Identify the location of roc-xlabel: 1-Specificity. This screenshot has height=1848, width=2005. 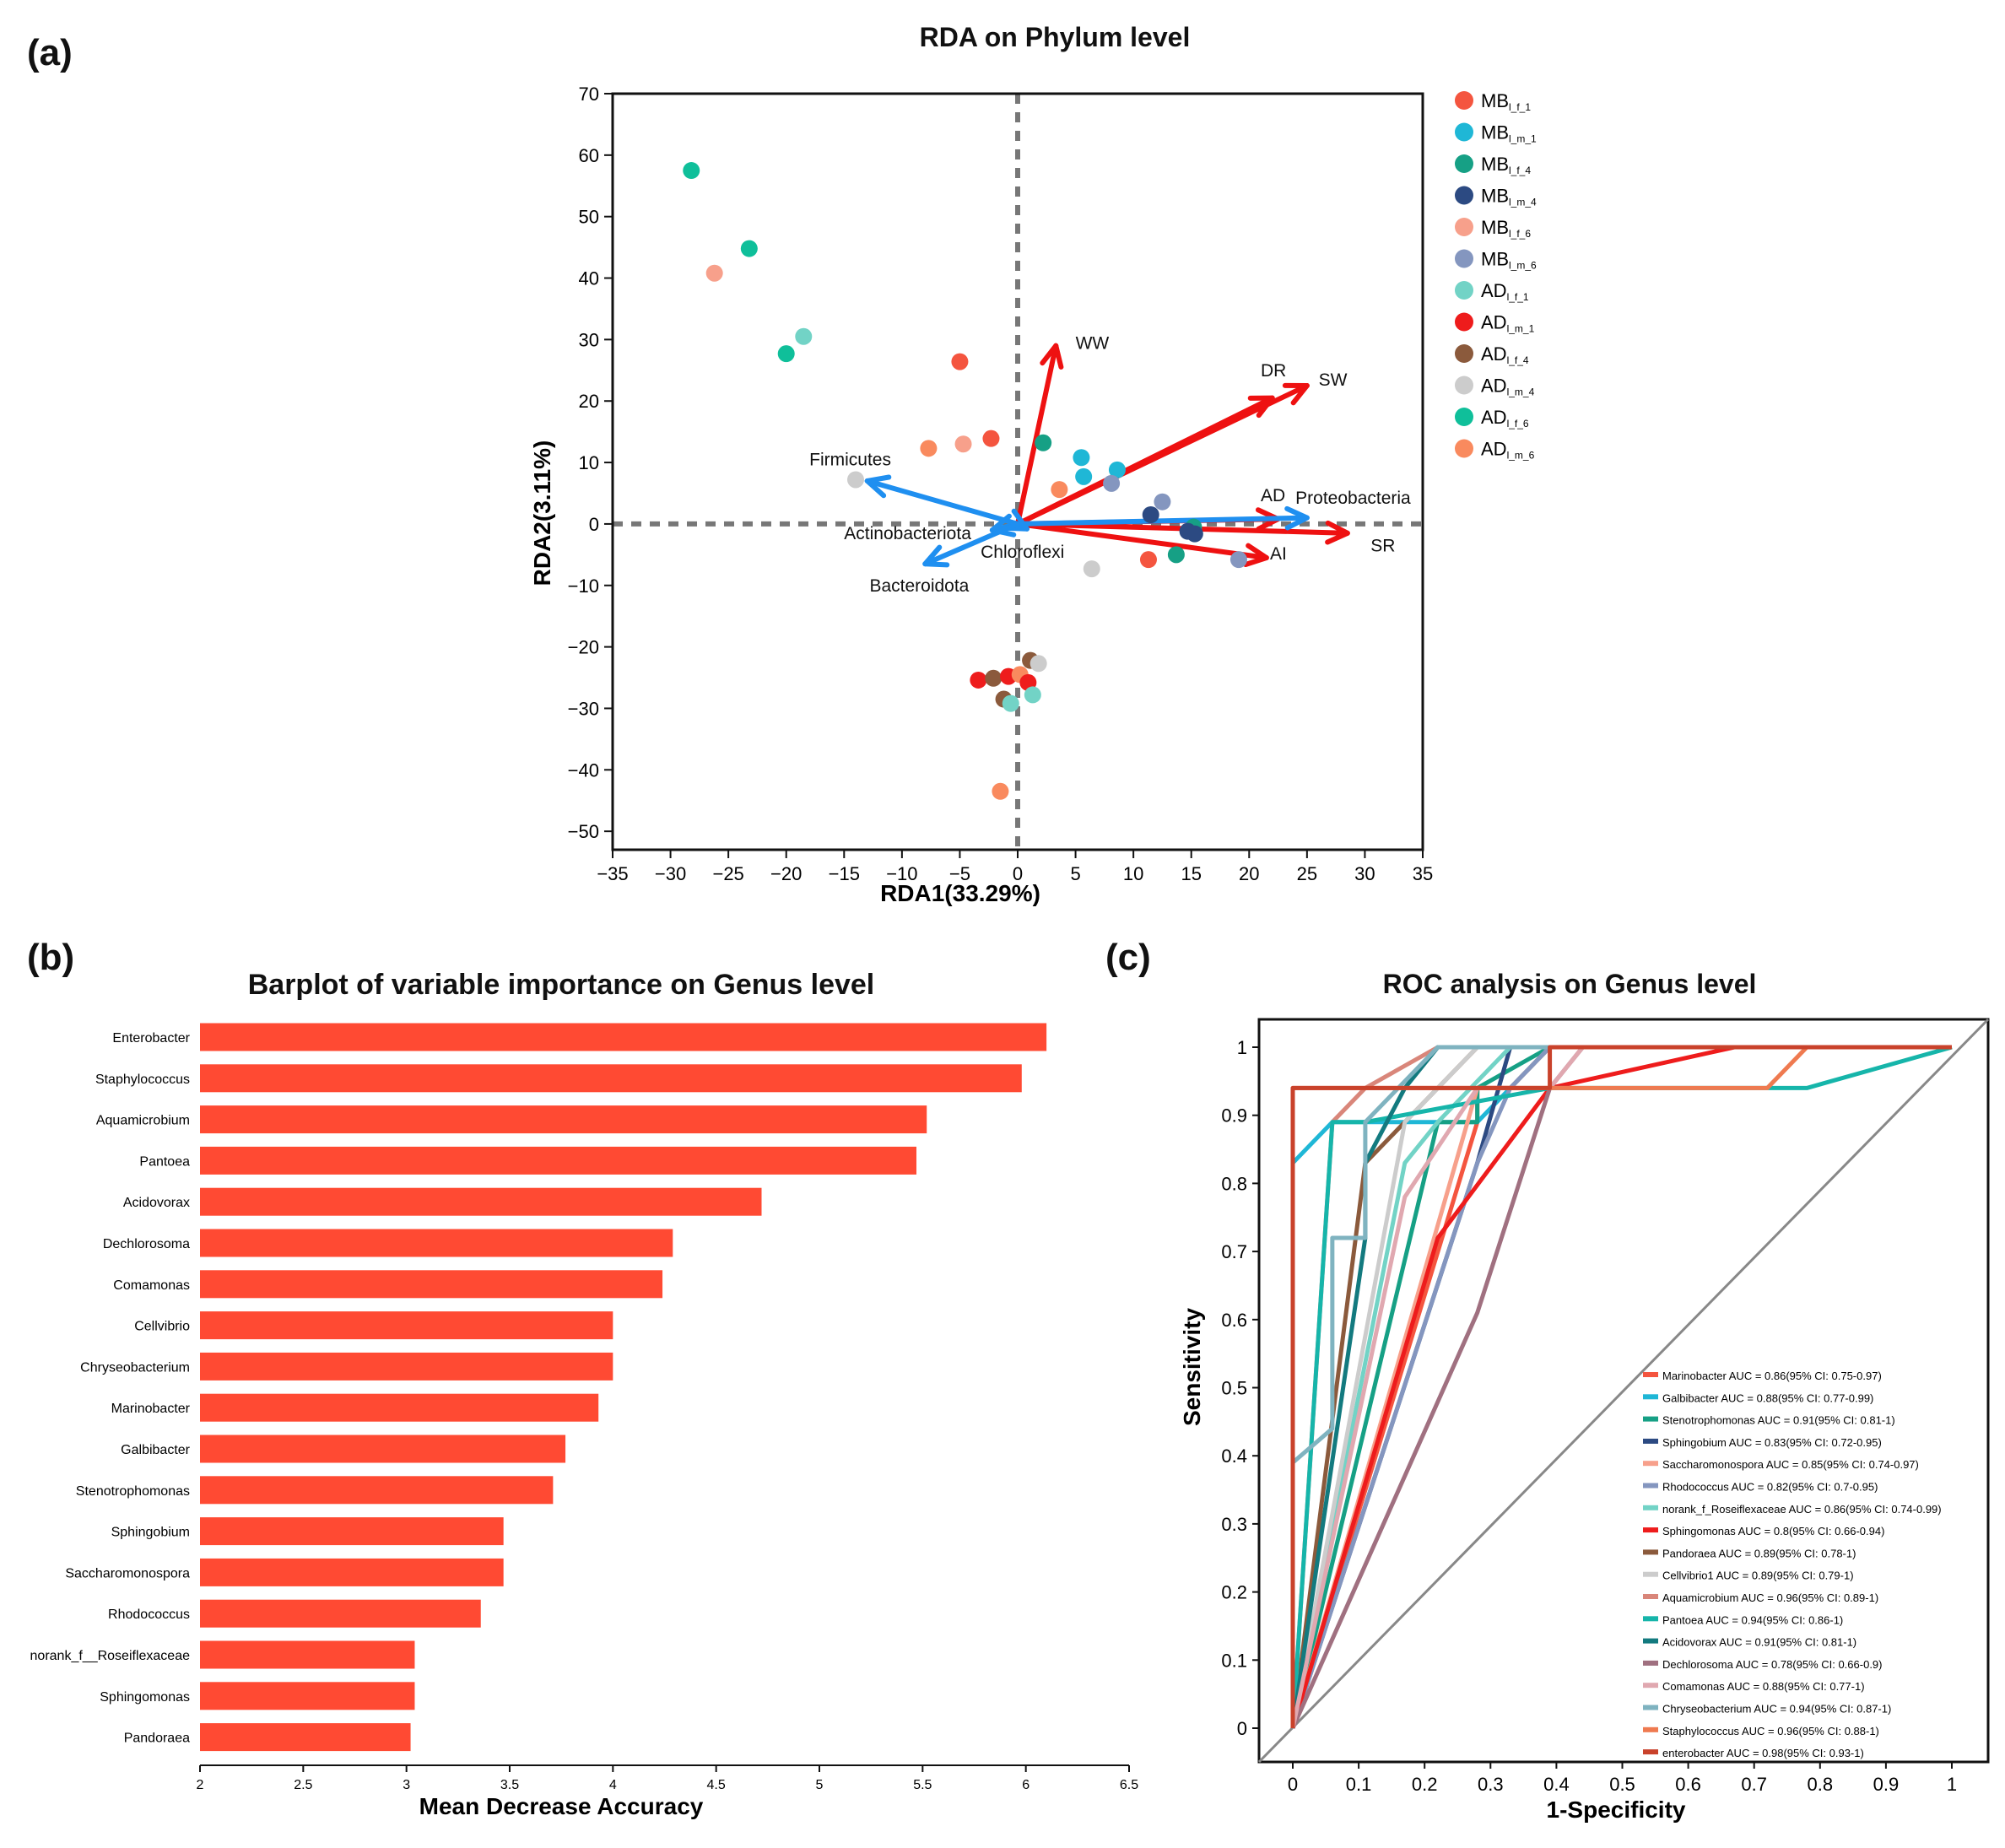
(1616, 1810).